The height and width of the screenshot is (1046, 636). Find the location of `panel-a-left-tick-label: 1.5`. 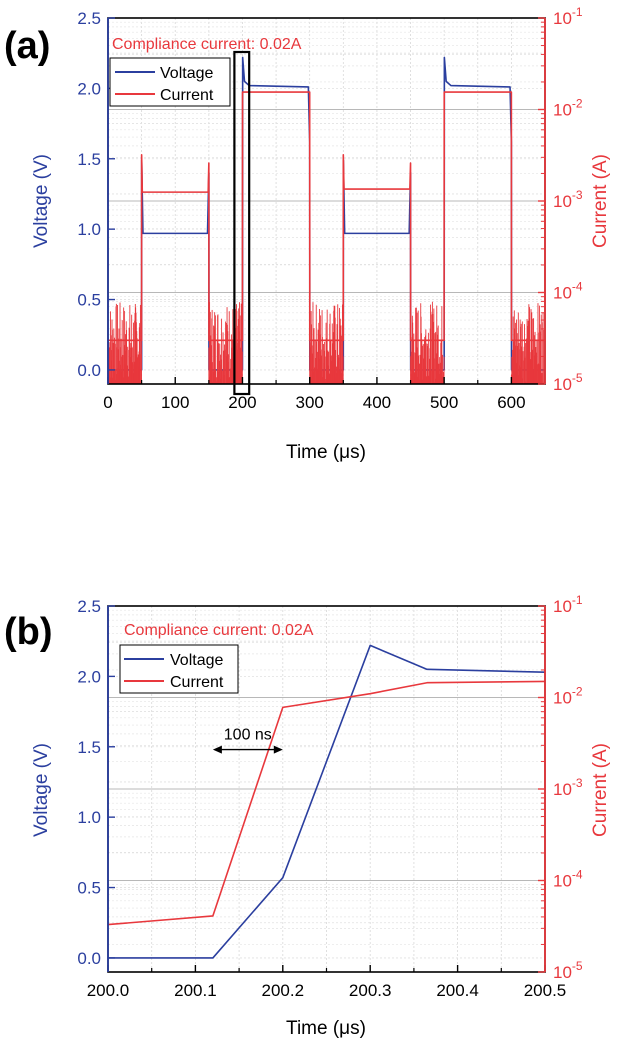

panel-a-left-tick-label: 1.5 is located at coordinates (89, 159).